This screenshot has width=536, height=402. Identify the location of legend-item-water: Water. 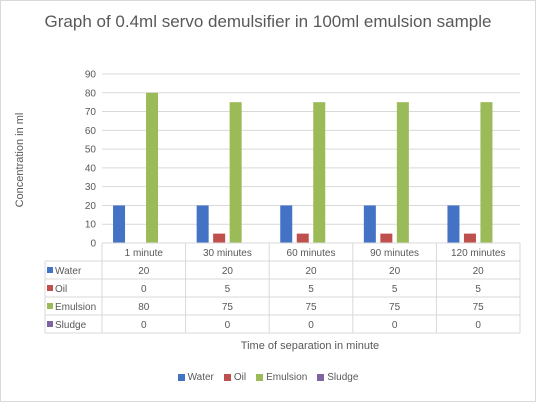
(195, 377).